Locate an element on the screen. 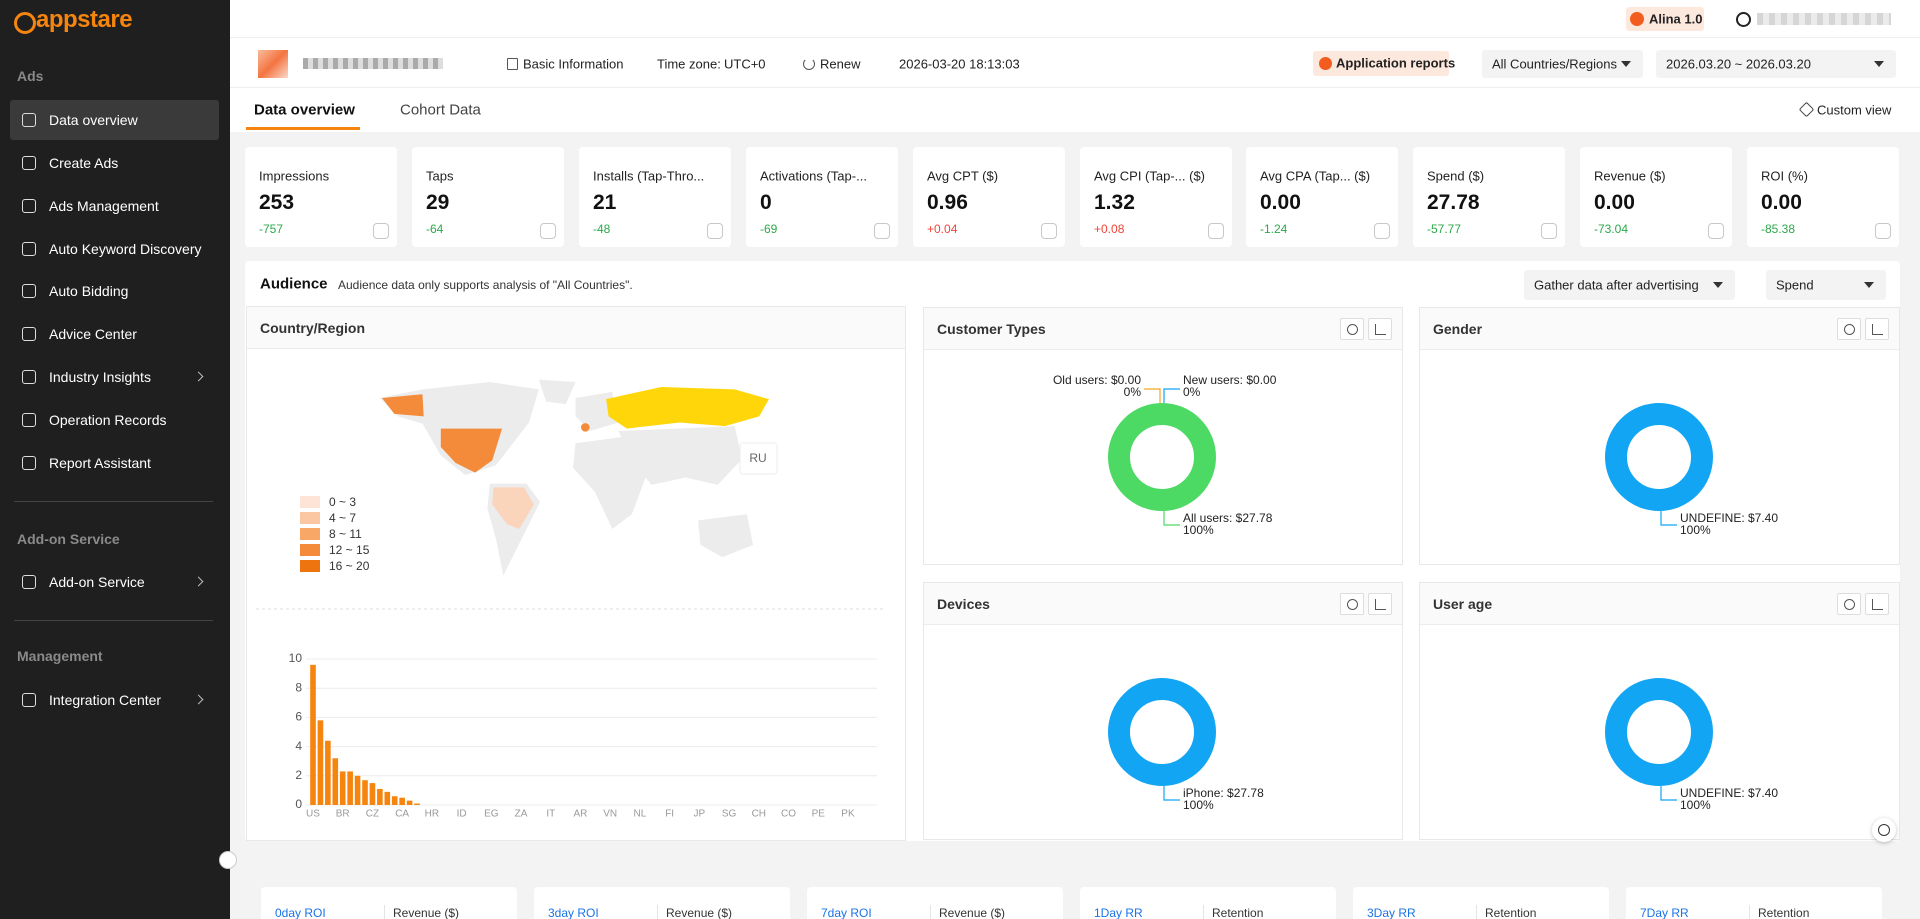  tabs-bar is located at coordinates (1075, 110).